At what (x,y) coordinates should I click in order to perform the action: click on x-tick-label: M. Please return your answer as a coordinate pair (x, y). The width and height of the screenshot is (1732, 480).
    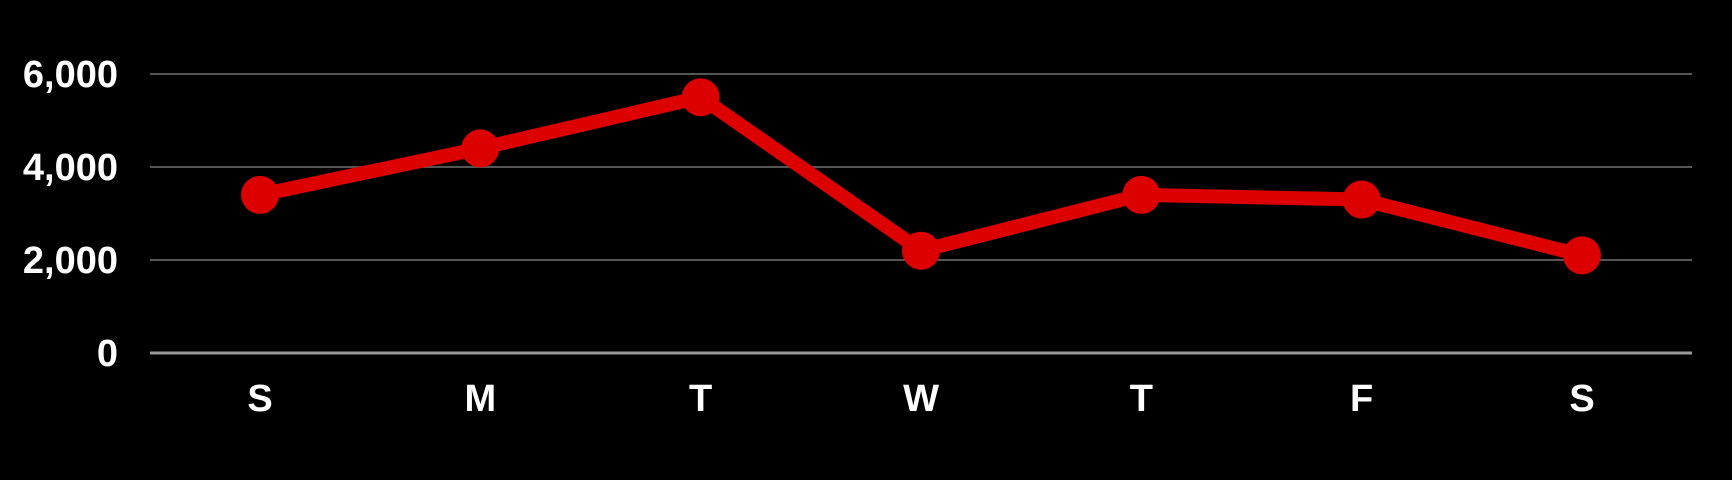
    Looking at the image, I should click on (481, 399).